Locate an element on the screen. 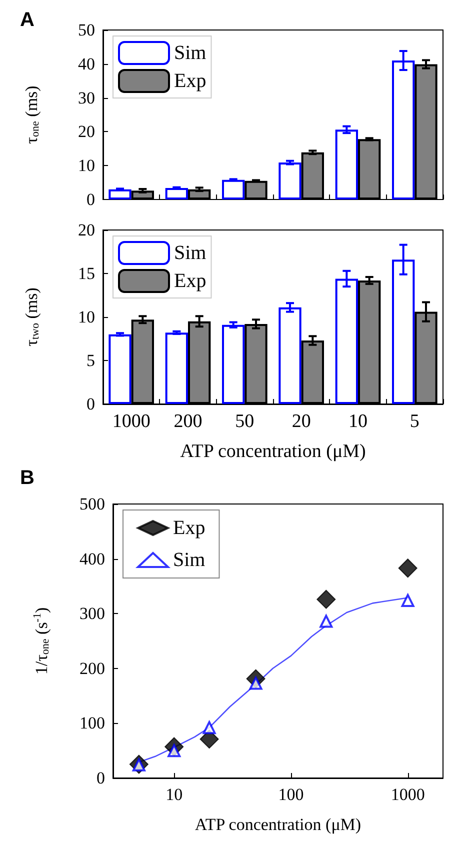  x-tick-label: 200 is located at coordinates (188, 421).